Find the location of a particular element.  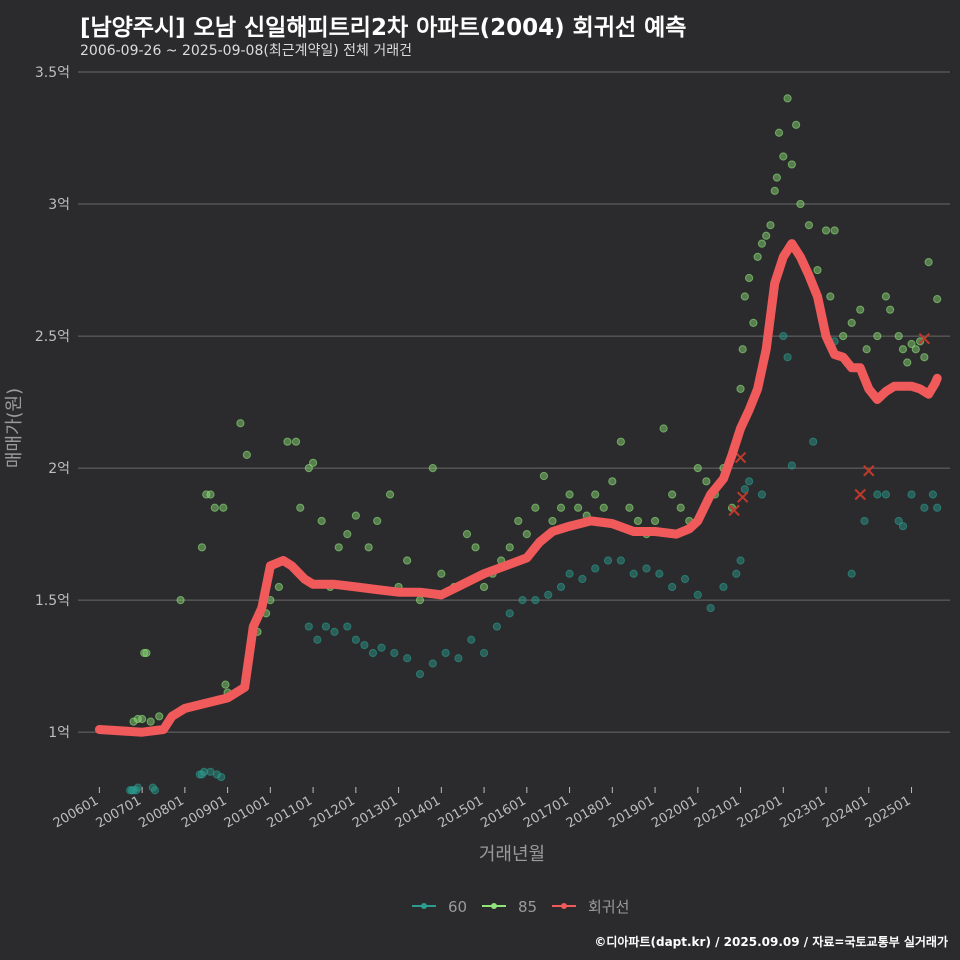

legend: 60 85 회귀선 is located at coordinates (520, 907).